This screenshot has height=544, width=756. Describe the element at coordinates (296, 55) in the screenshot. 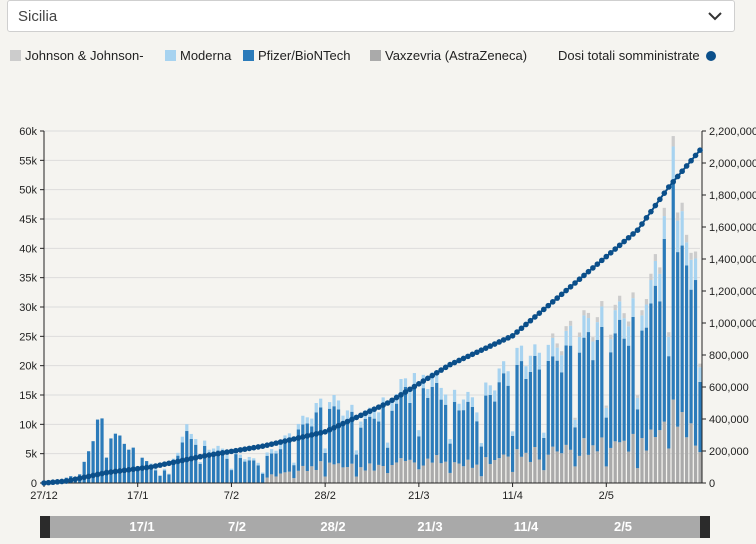

I see `legend-item-pfizer: Pfizer/BioNTech` at that location.